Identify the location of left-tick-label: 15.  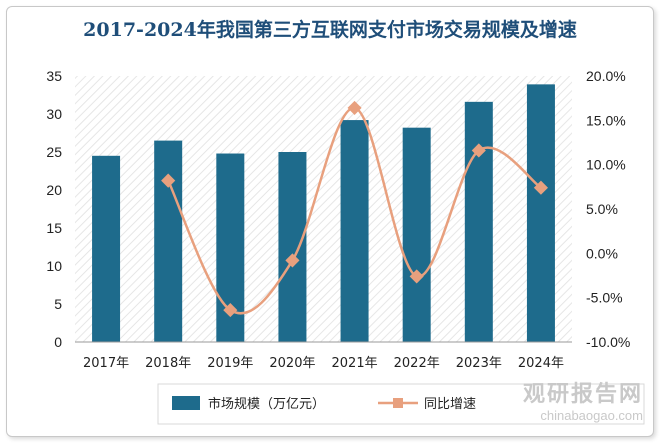
(54, 228).